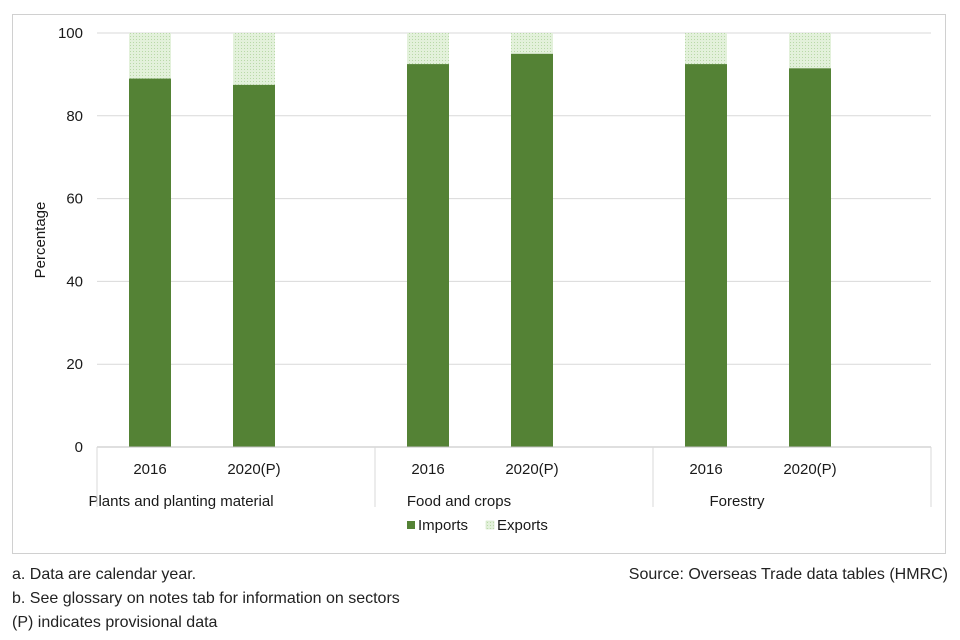  I want to click on y-tick-label-60: 60, so click(74, 199).